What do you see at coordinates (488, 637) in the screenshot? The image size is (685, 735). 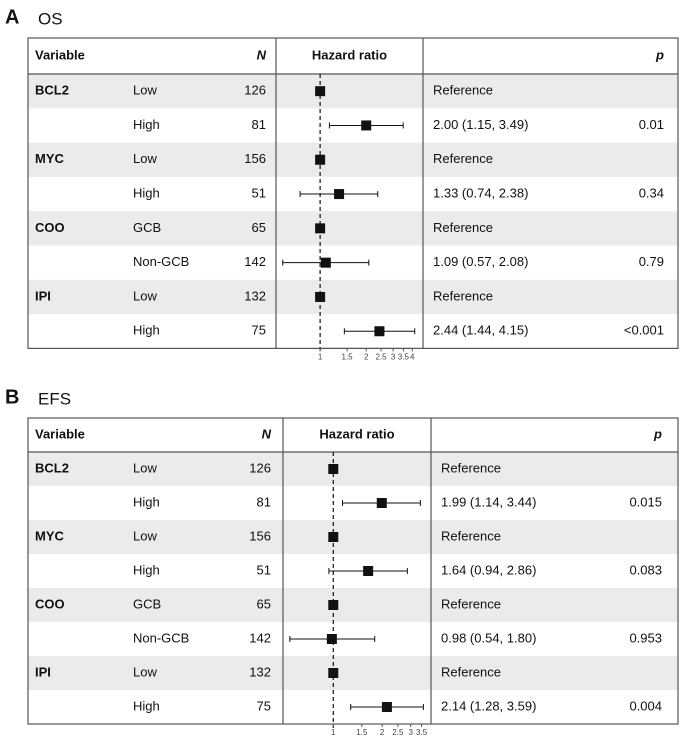 I see `estimate-label: 0.98 (0.54, 1.80)` at bounding box center [488, 637].